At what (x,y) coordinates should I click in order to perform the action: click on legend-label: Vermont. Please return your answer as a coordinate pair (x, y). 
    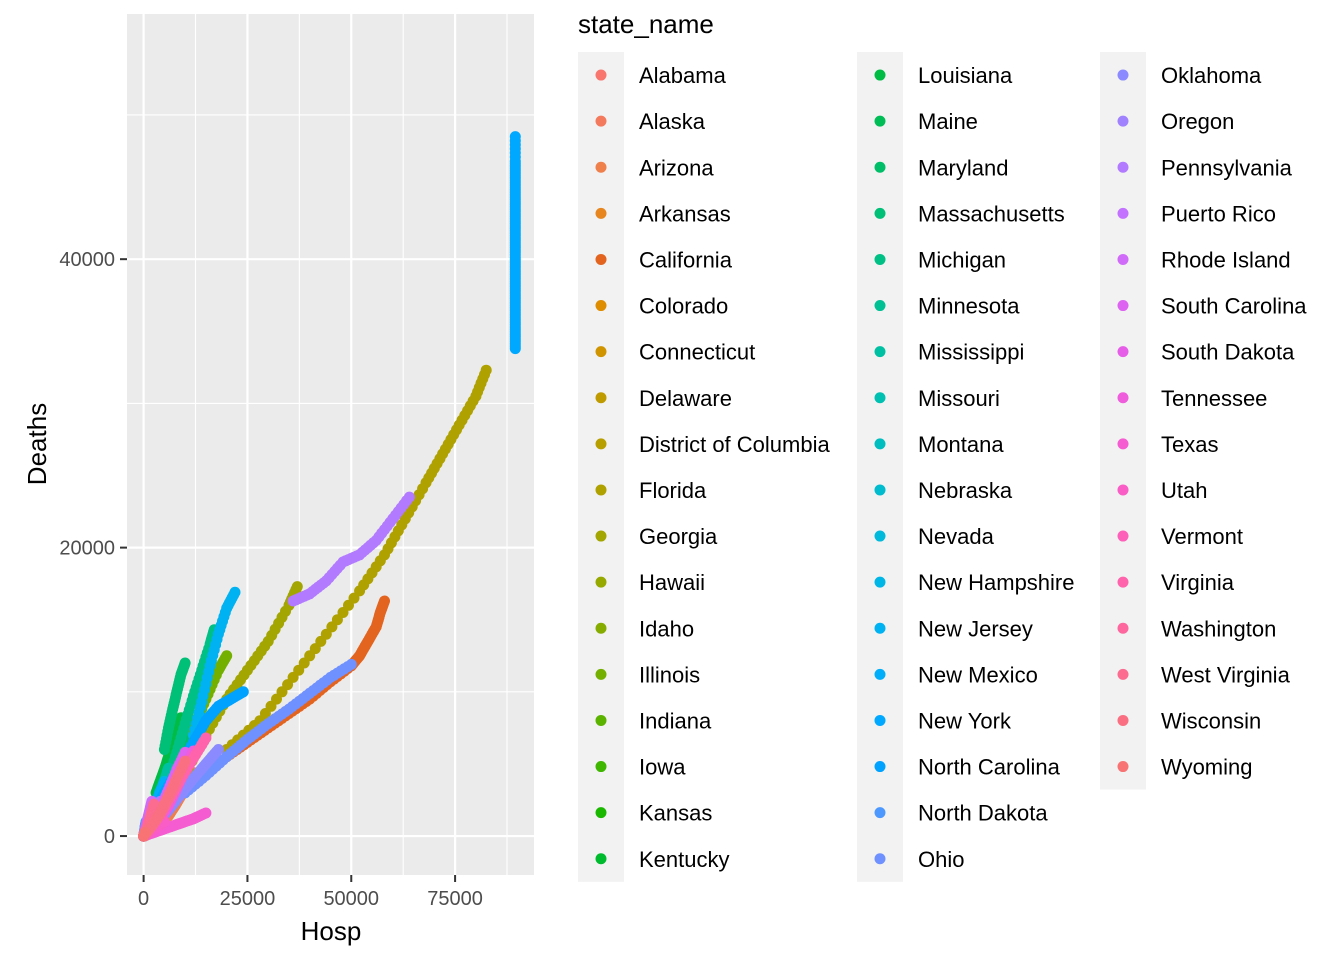
    Looking at the image, I should click on (1202, 536).